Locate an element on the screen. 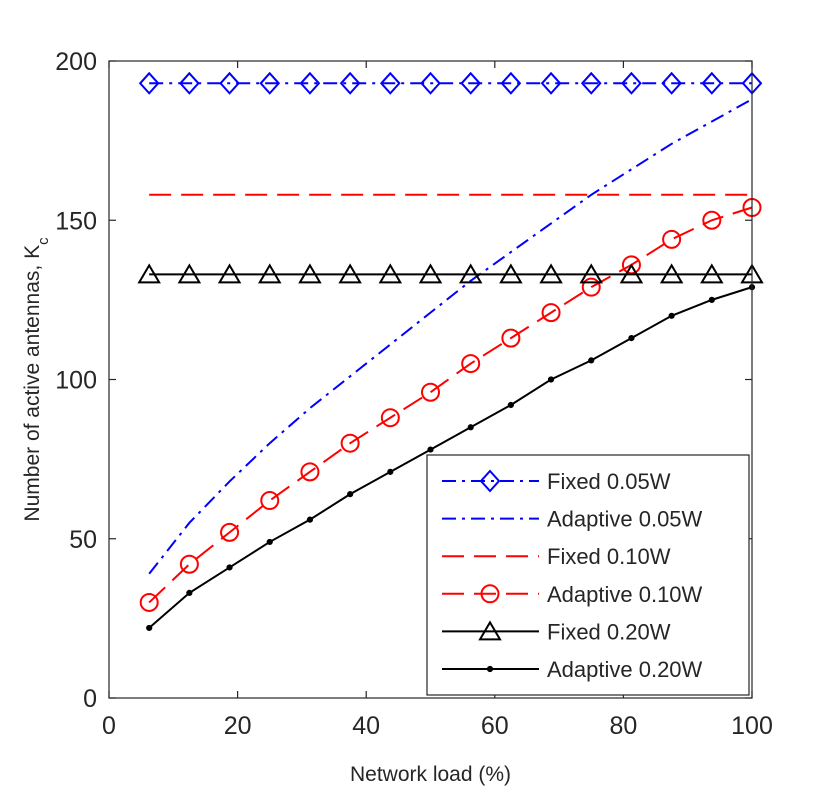  x-tick-label: 20 is located at coordinates (238, 726).